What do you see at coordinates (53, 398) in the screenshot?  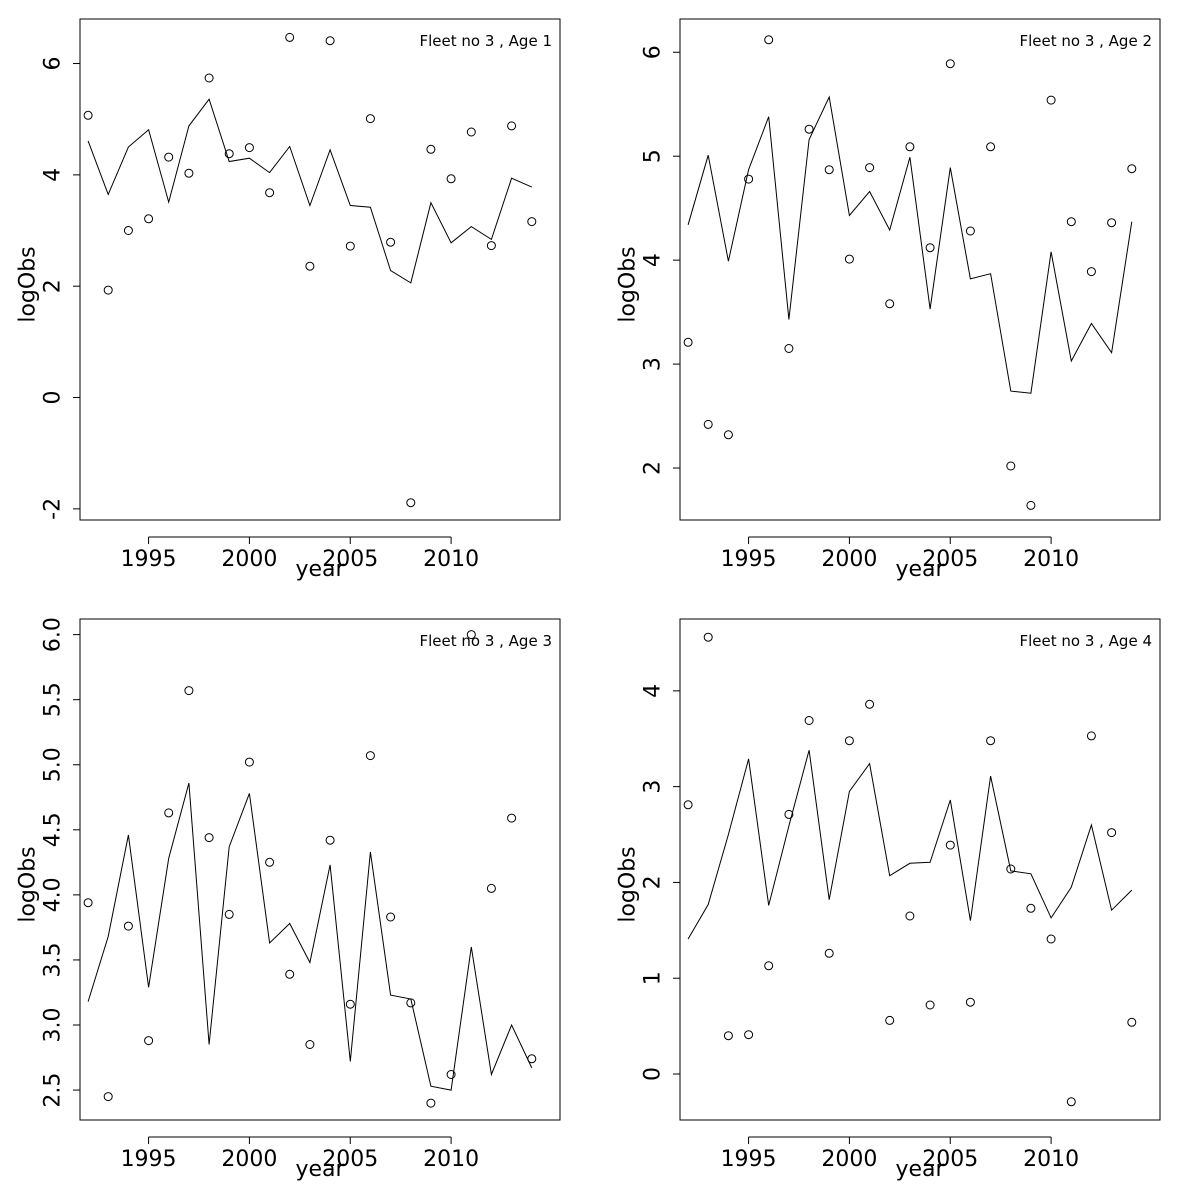 I see `y-tick-label: 0` at bounding box center [53, 398].